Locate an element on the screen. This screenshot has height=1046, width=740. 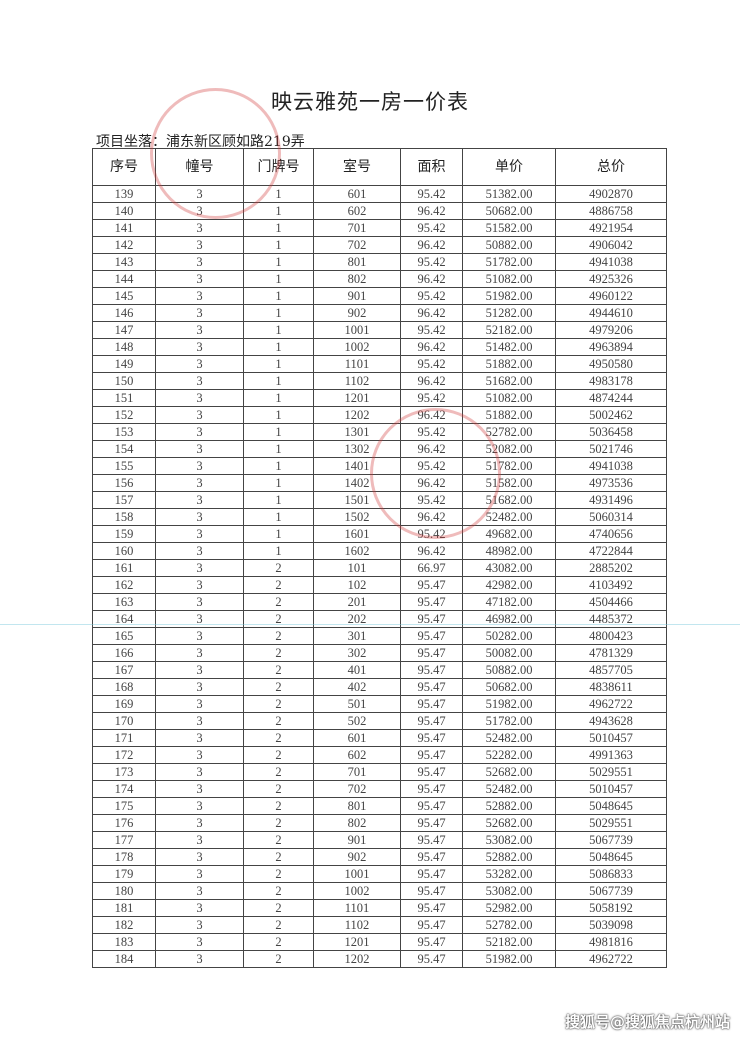
table-row: 140 3 1 602 96.42 50682.00 4886758 is located at coordinates (379, 211).